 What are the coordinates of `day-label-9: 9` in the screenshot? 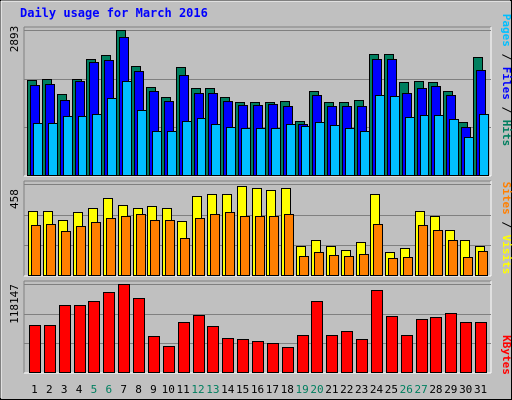 It's located at (153, 389).